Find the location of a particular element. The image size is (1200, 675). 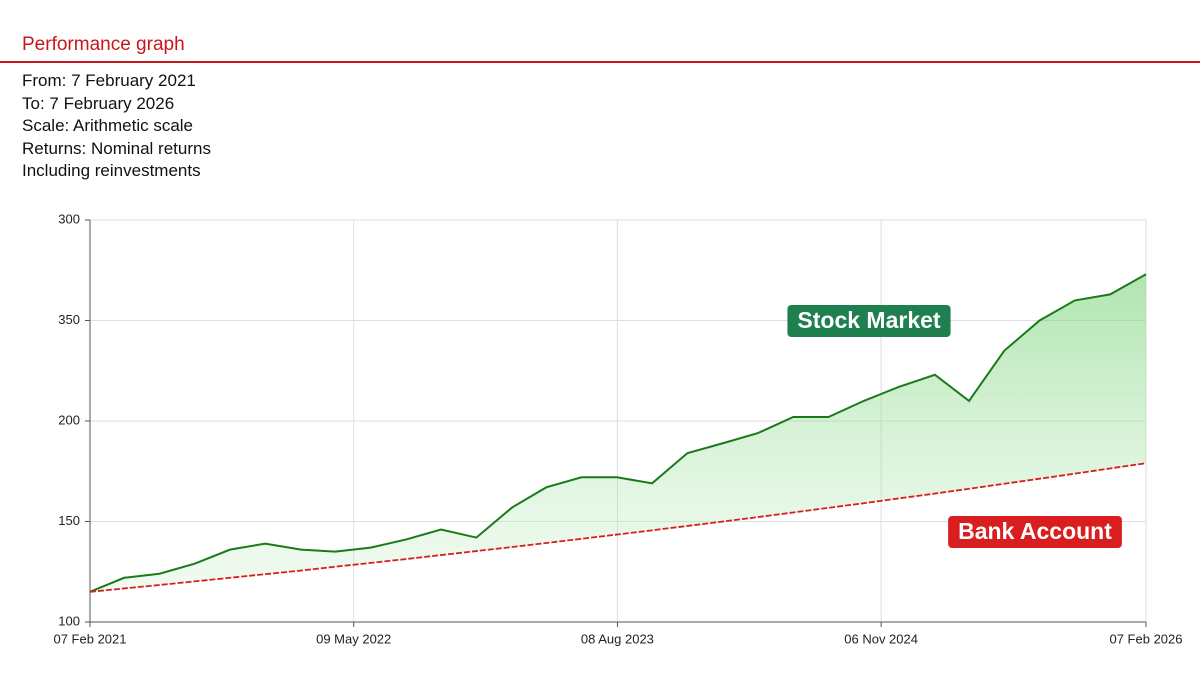

x-tick-label: 07 Feb 2021 is located at coordinates (89, 638).